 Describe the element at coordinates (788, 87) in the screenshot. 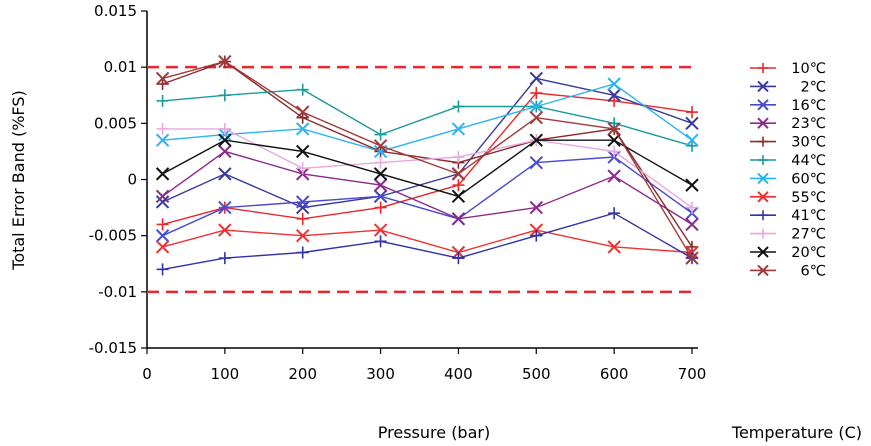

I see `legend-item: 2℃` at that location.